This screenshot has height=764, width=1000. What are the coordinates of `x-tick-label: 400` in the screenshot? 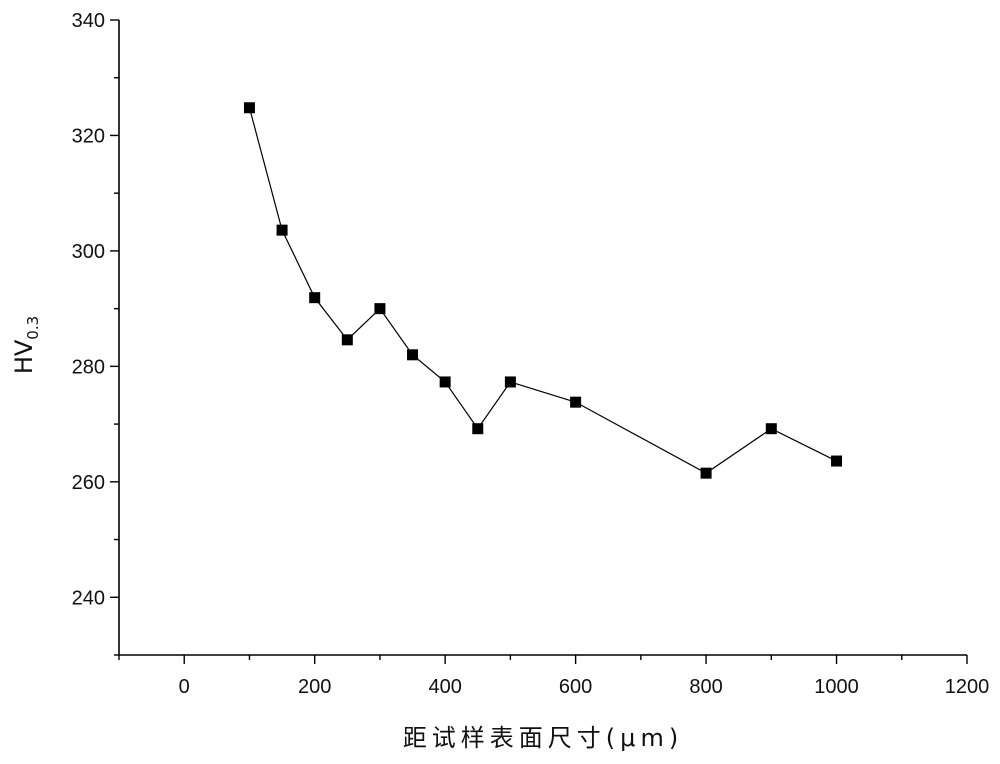 It's located at (444, 687).